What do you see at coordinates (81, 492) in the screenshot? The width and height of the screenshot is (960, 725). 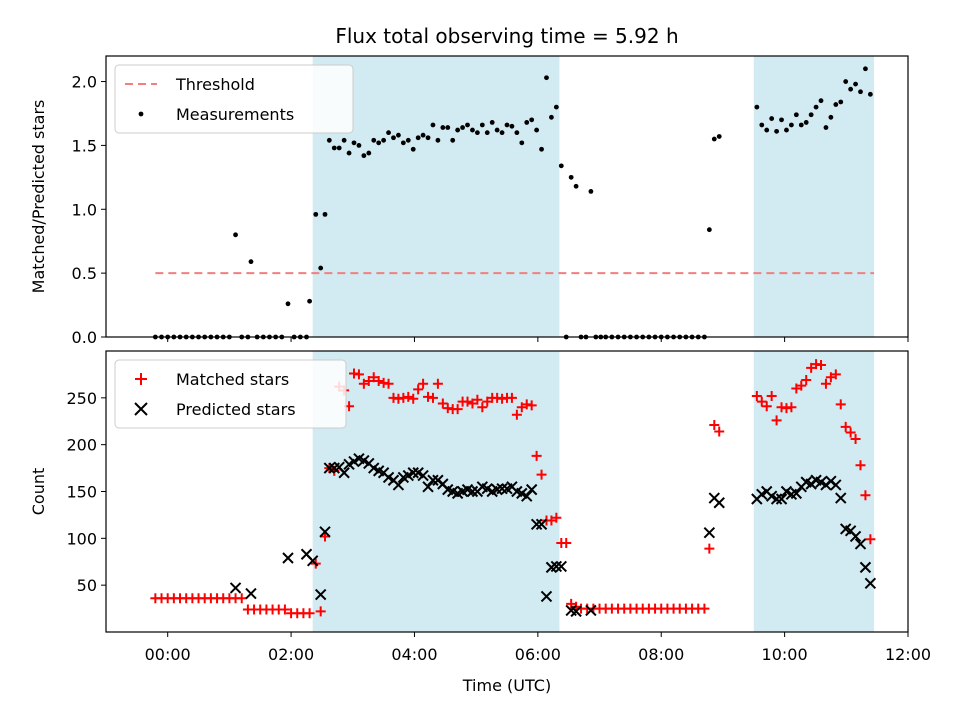 I see `y-tick-label: 150` at bounding box center [81, 492].